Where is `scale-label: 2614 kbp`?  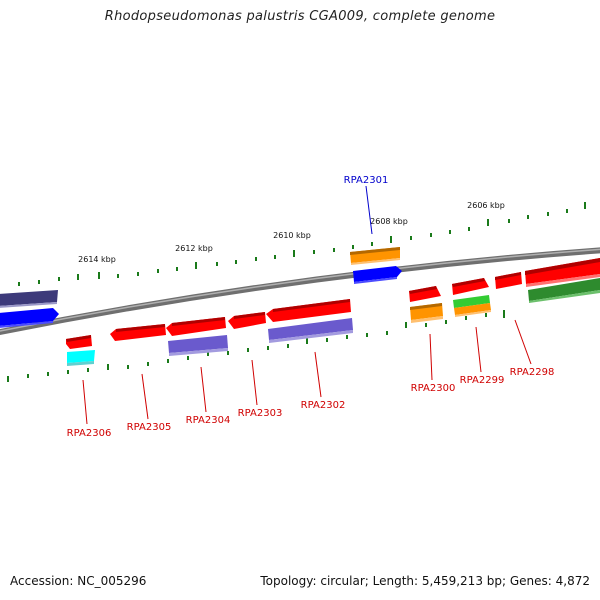
scale-label: 2614 kbp is located at coordinates (97, 259).